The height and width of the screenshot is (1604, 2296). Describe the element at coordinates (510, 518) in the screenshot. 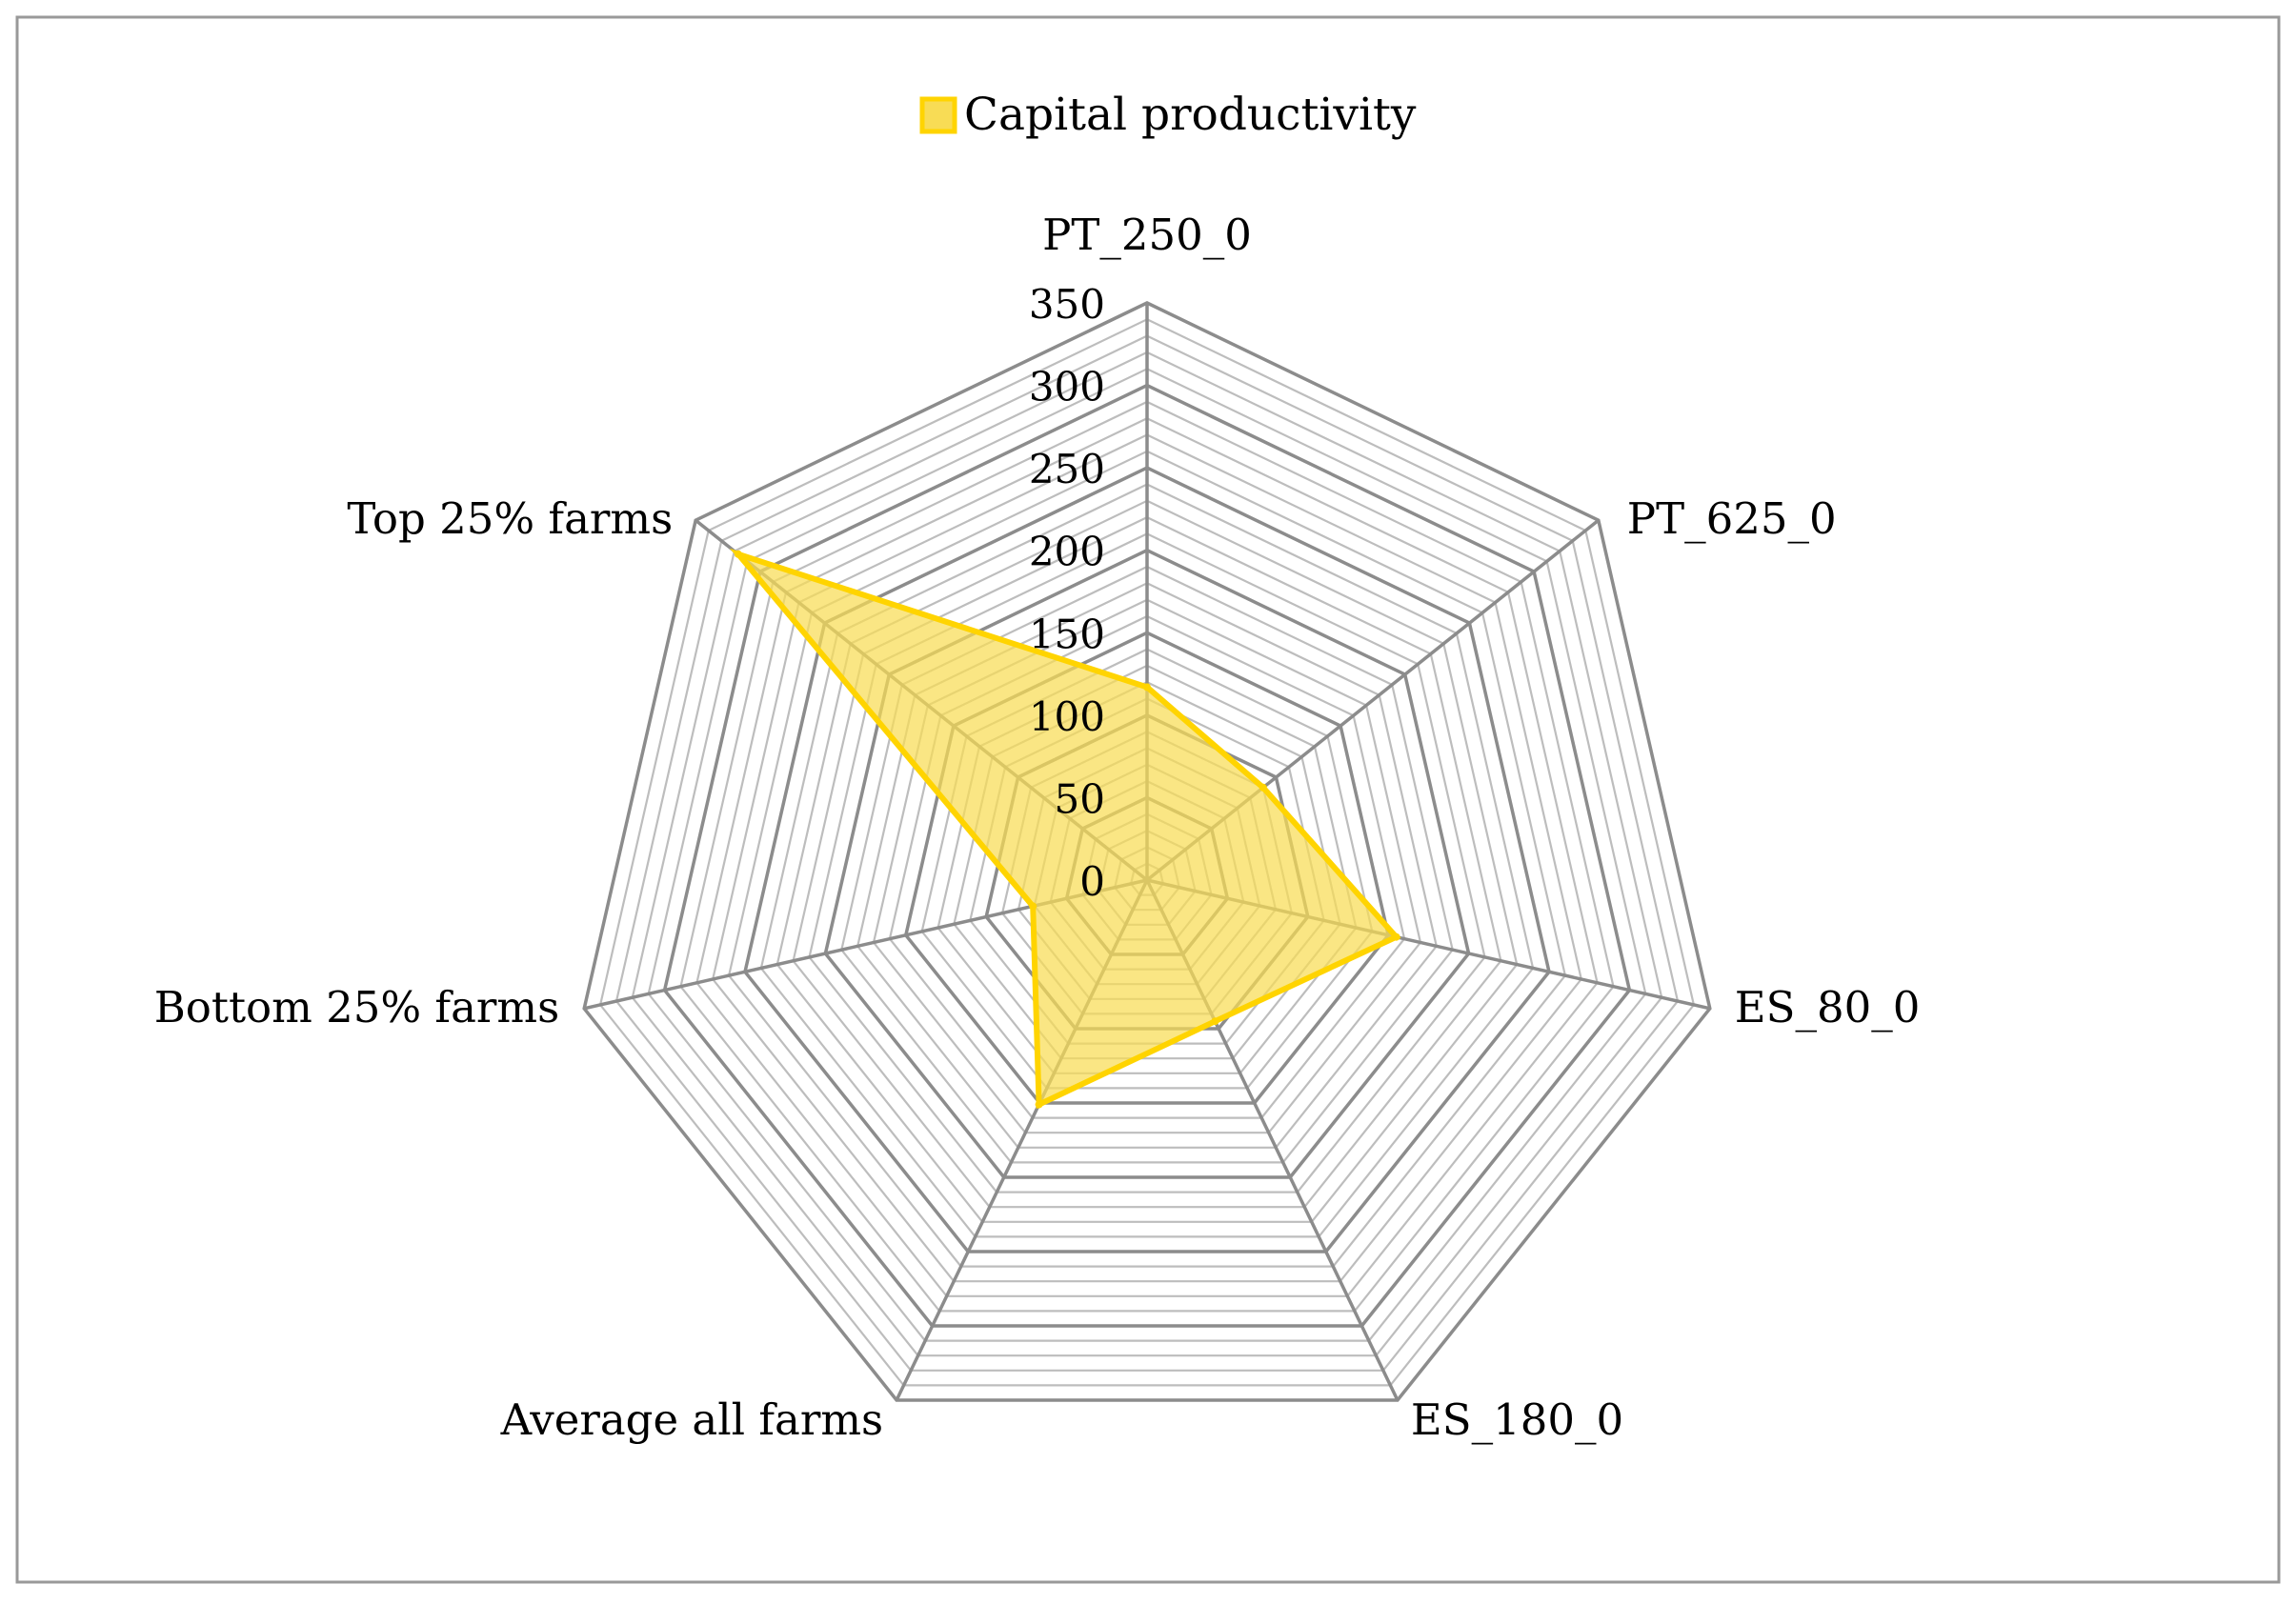

I see `axis-label: Top 25% farms` at that location.